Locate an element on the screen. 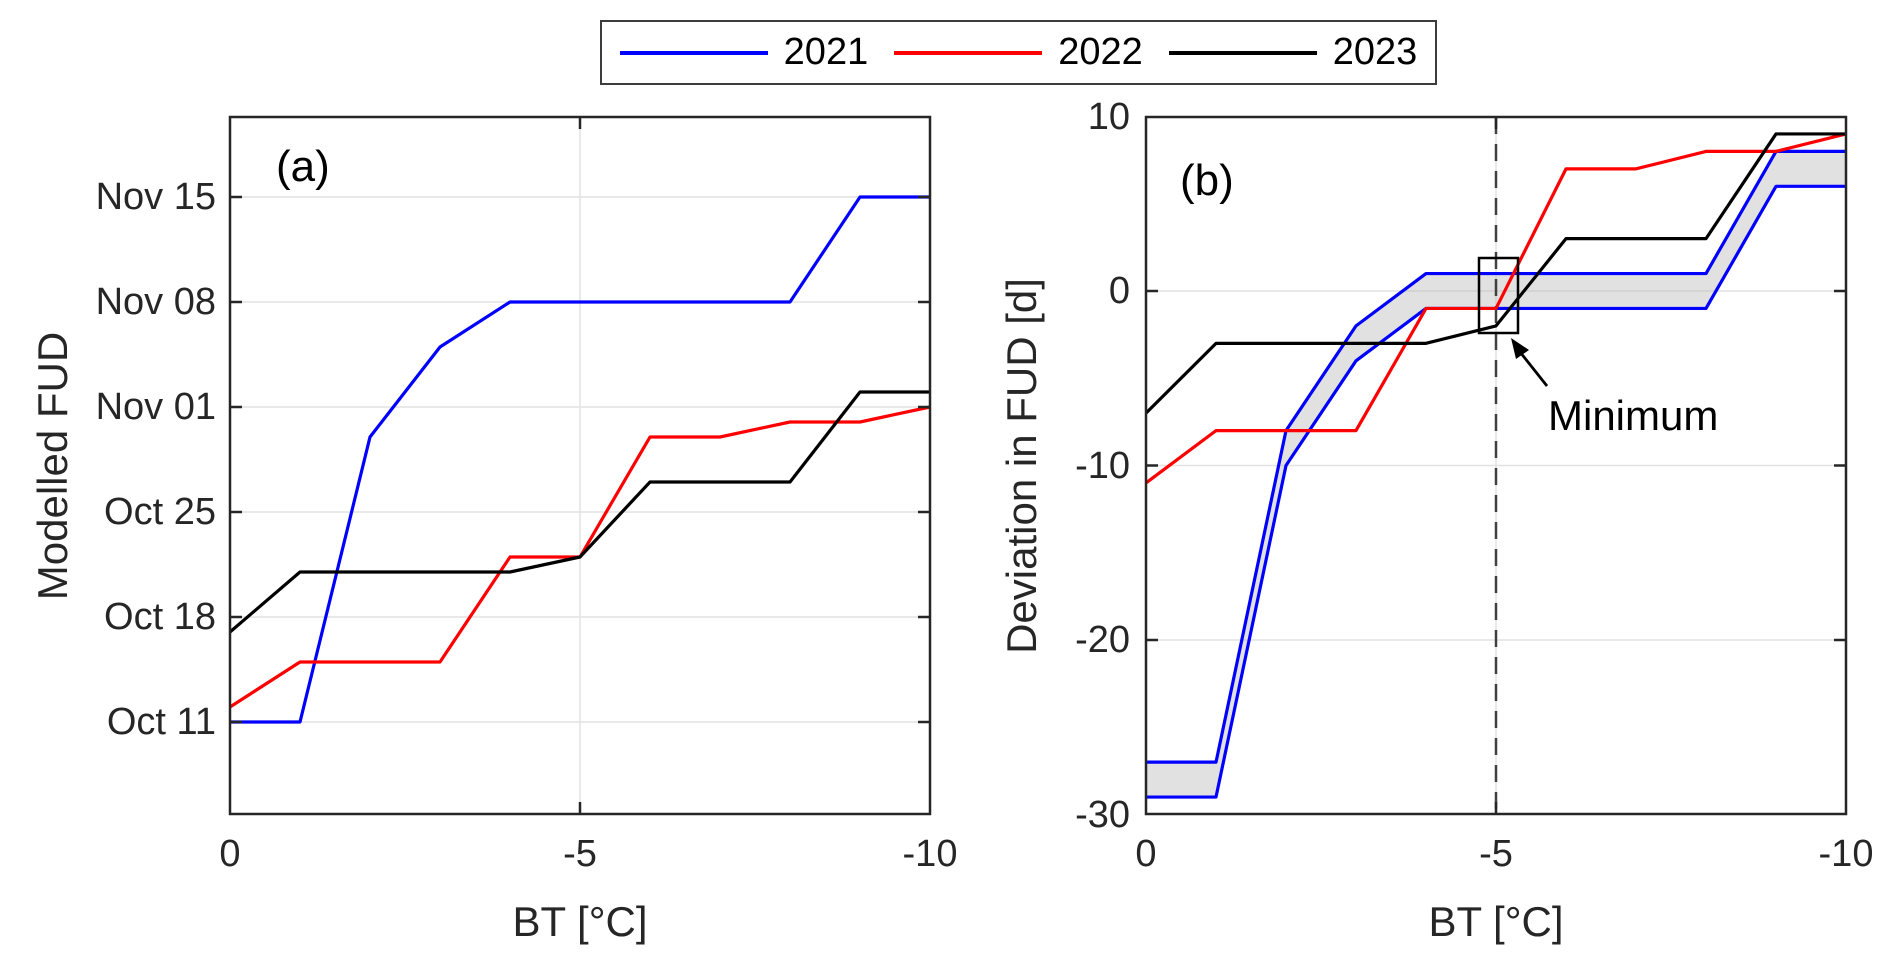 This screenshot has width=1892, height=974. panel-b-y-tick-label: -30 is located at coordinates (1102, 814).